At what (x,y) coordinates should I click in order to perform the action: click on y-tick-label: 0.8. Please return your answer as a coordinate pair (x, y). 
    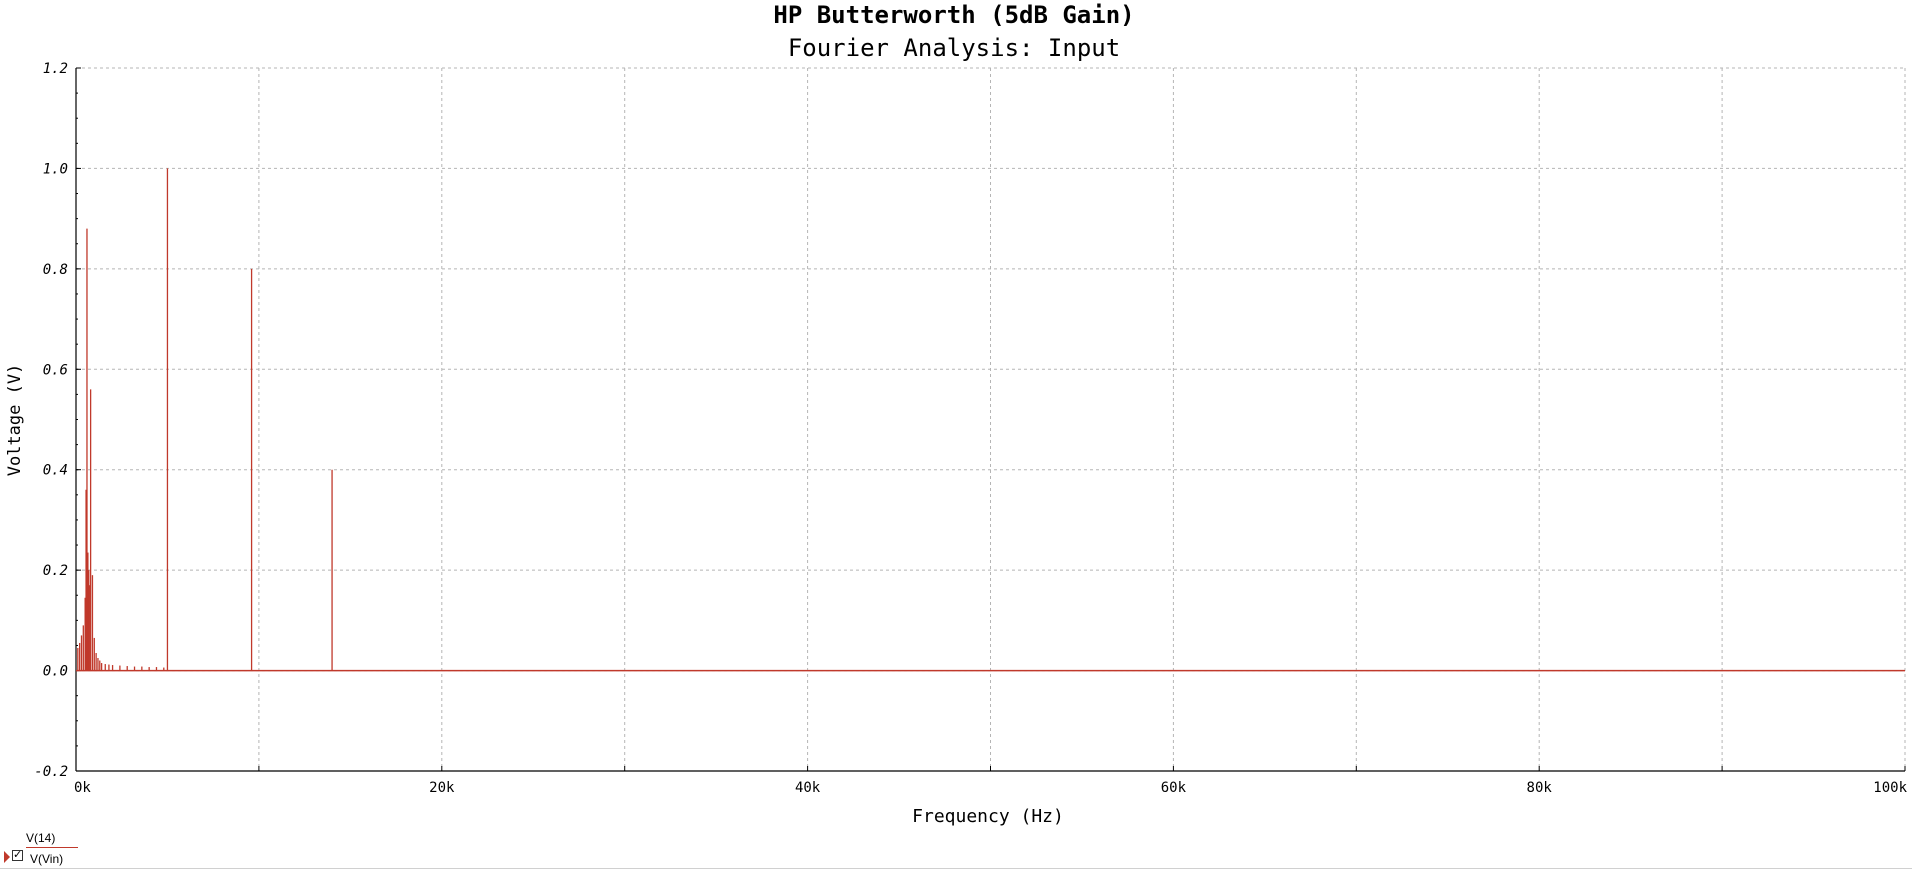
    Looking at the image, I should click on (55, 270).